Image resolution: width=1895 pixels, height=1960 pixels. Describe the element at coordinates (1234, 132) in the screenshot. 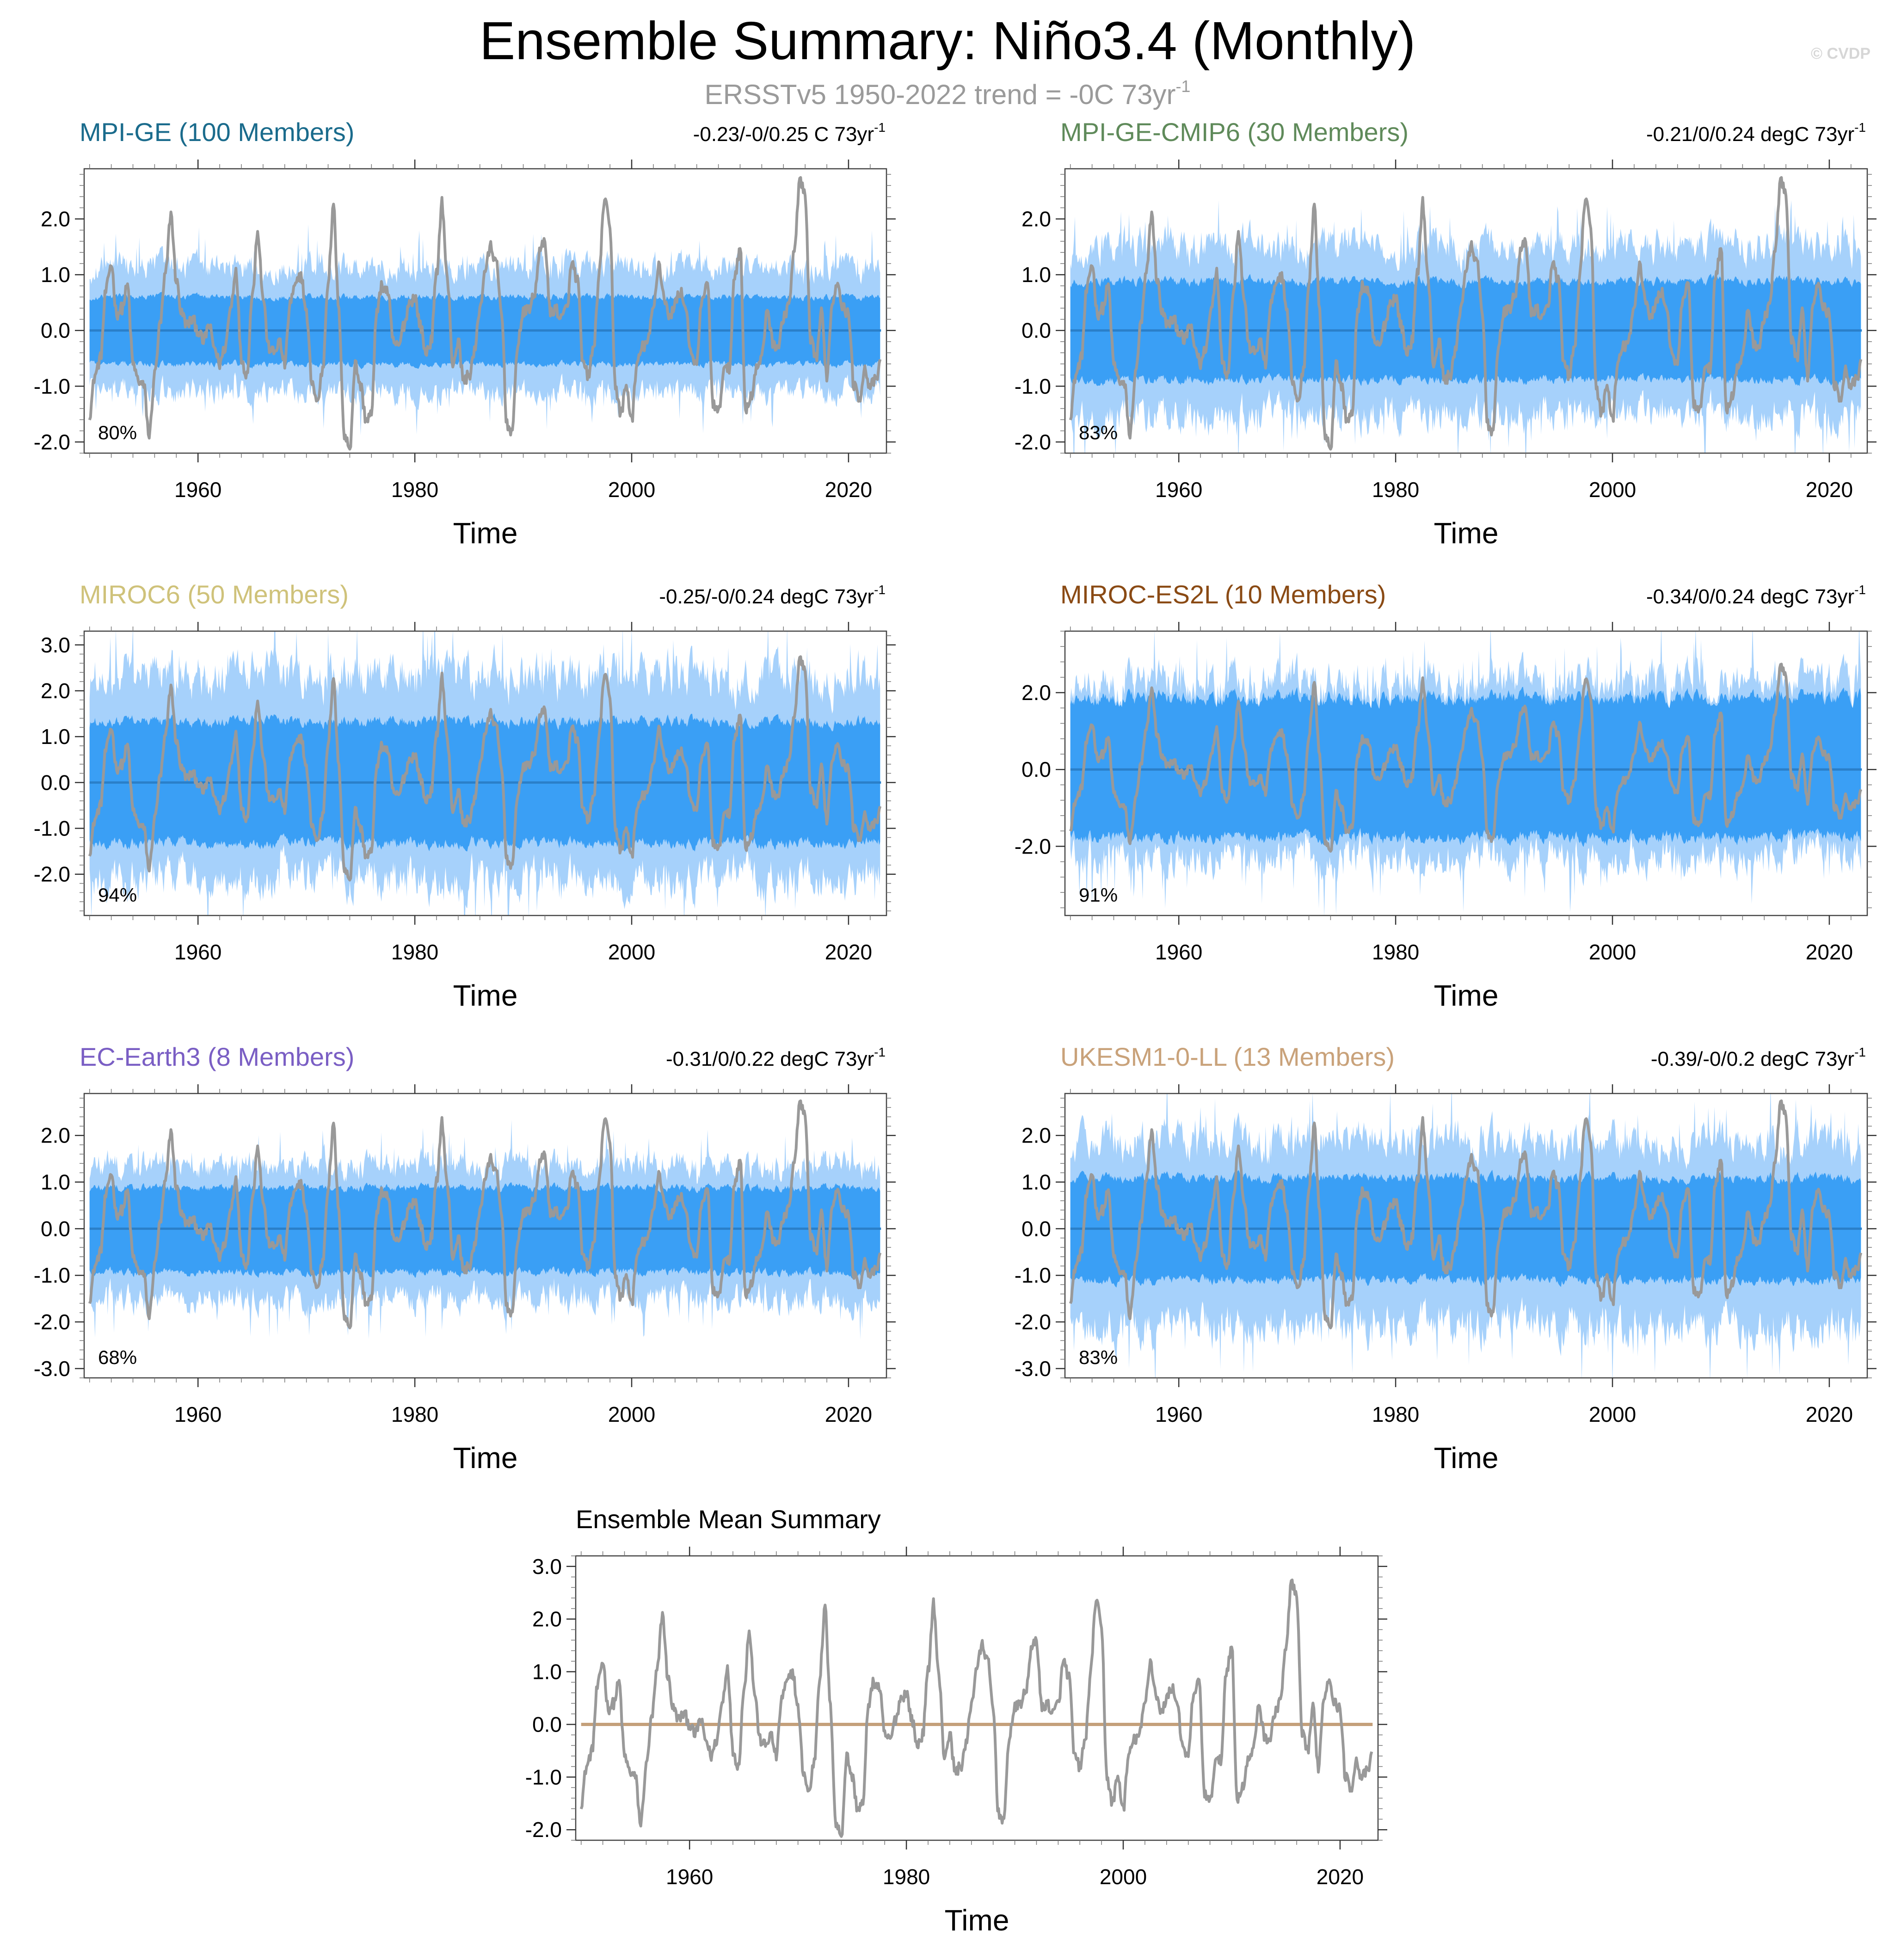

I see `panel-title: MPI-GE-CMIP6 (30 Members)` at that location.